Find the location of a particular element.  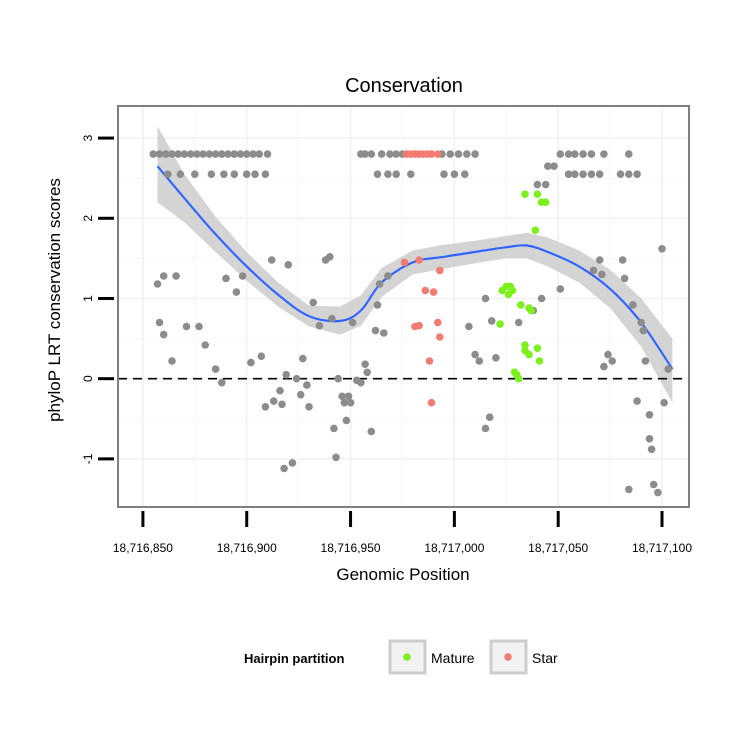

legend: Hairpin partition Mature Star is located at coordinates (401, 657).